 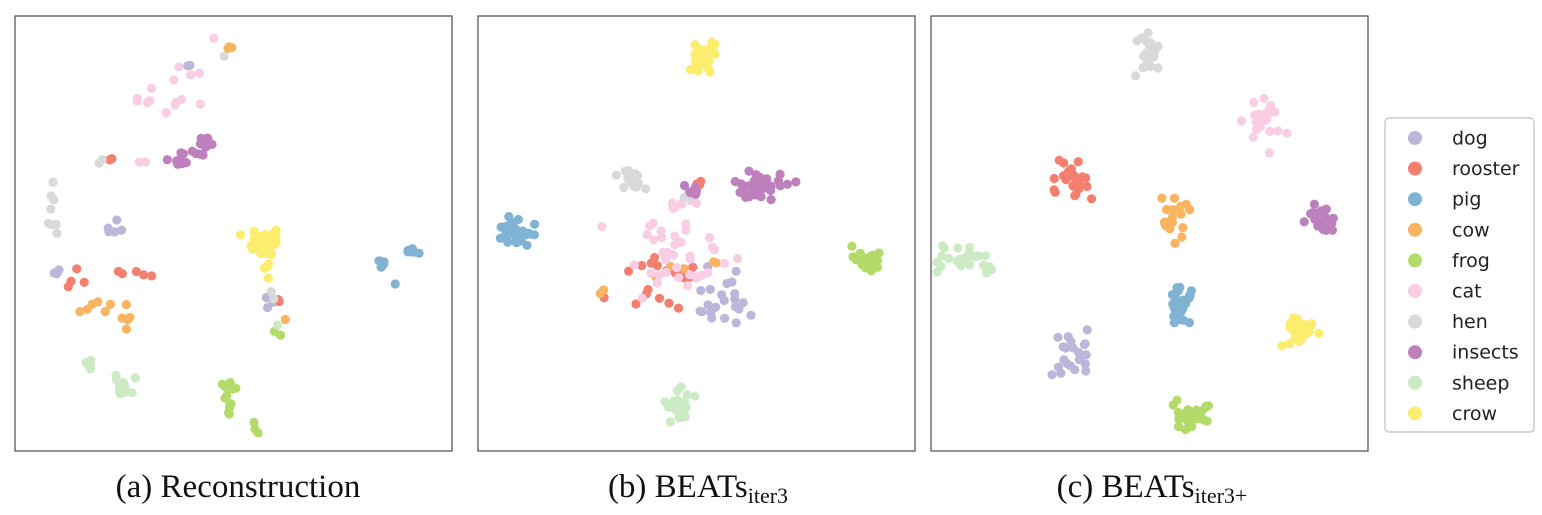 What do you see at coordinates (1445, 292) in the screenshot?
I see `legend-entry-cat: cat` at bounding box center [1445, 292].